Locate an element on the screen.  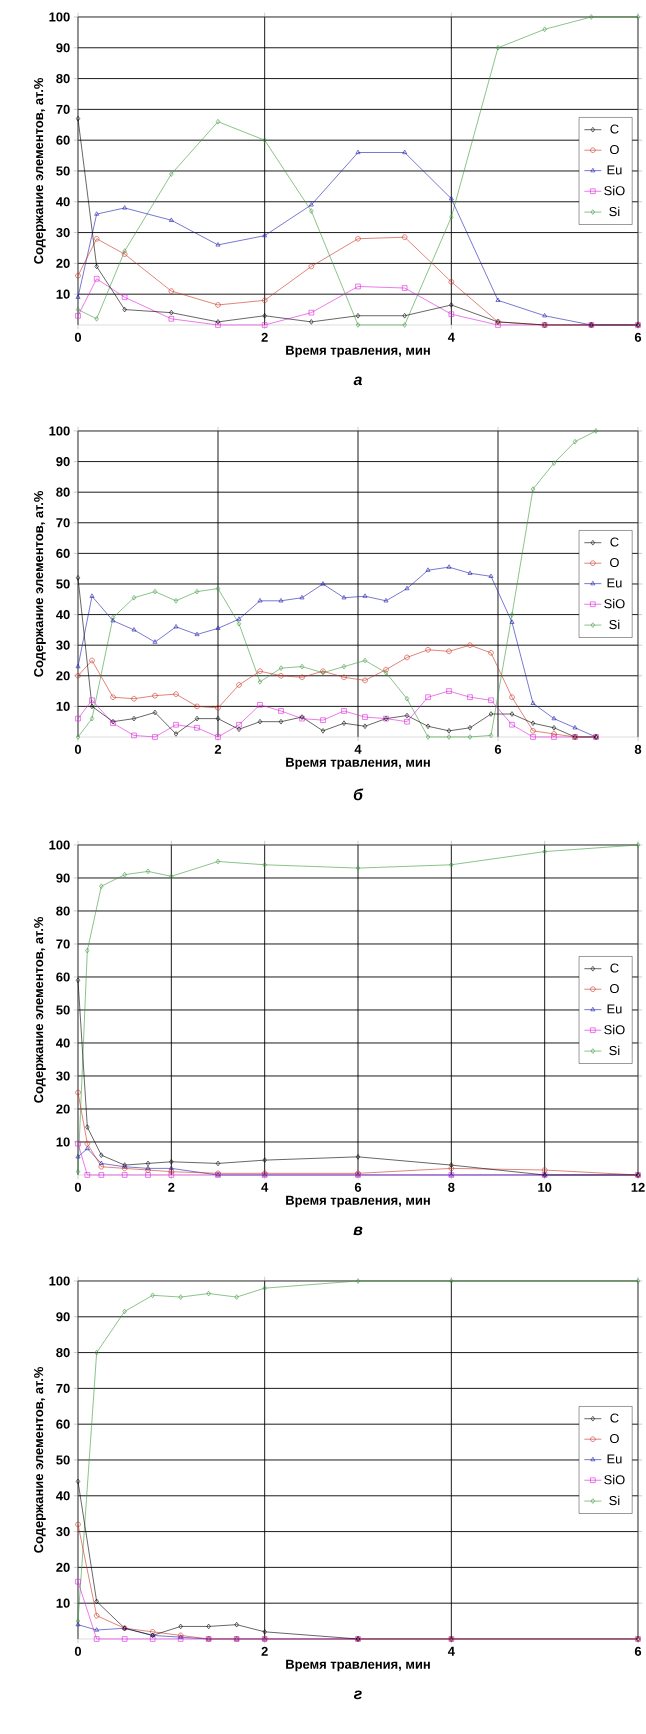
legend-label: C is located at coordinates (614, 1418).